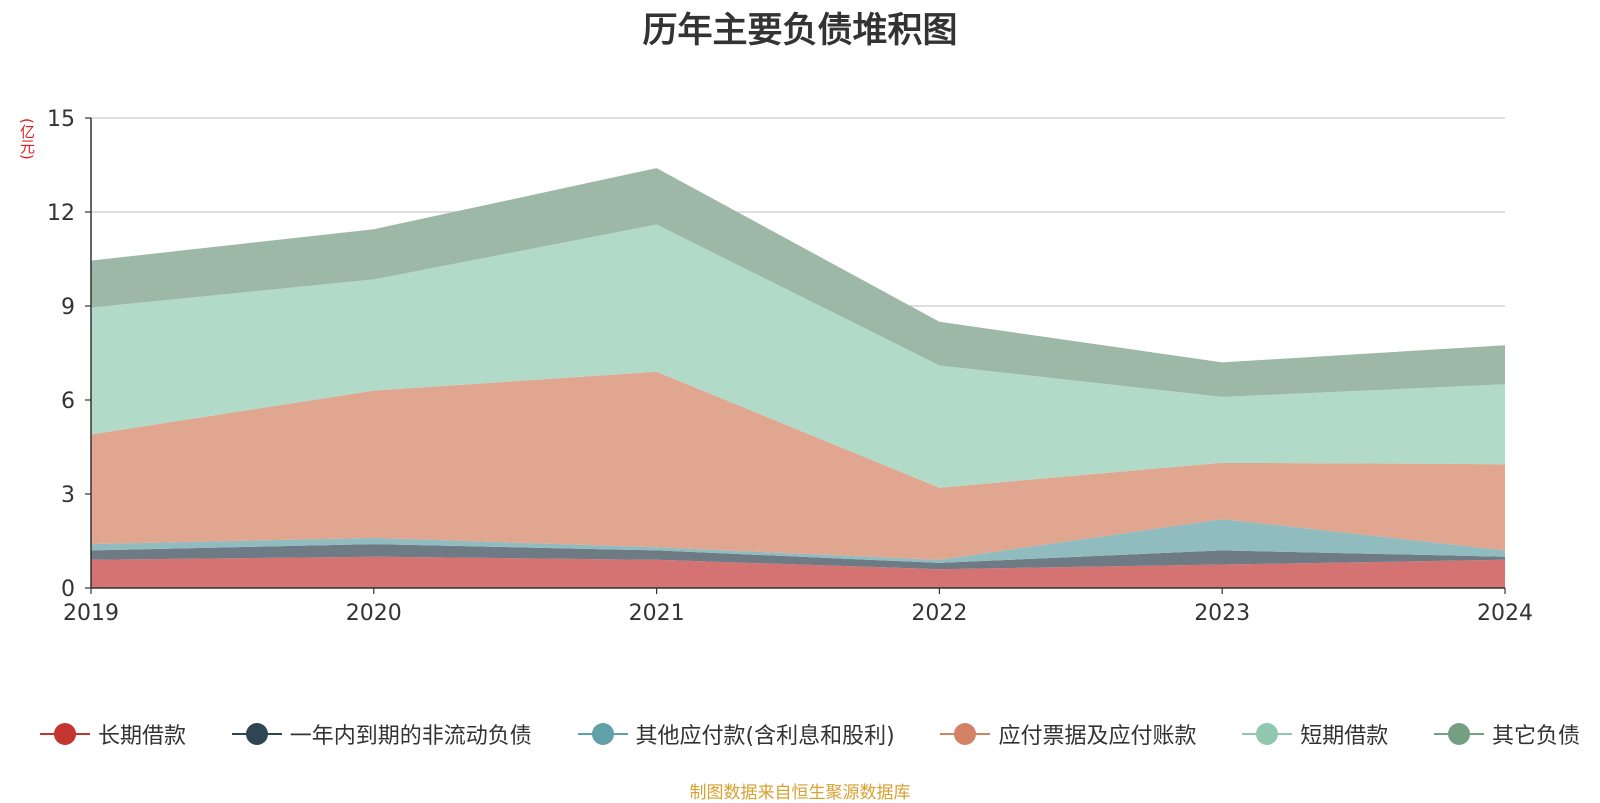  I want to click on legend-label: 其他应付款(含利息和股利), so click(765, 736).